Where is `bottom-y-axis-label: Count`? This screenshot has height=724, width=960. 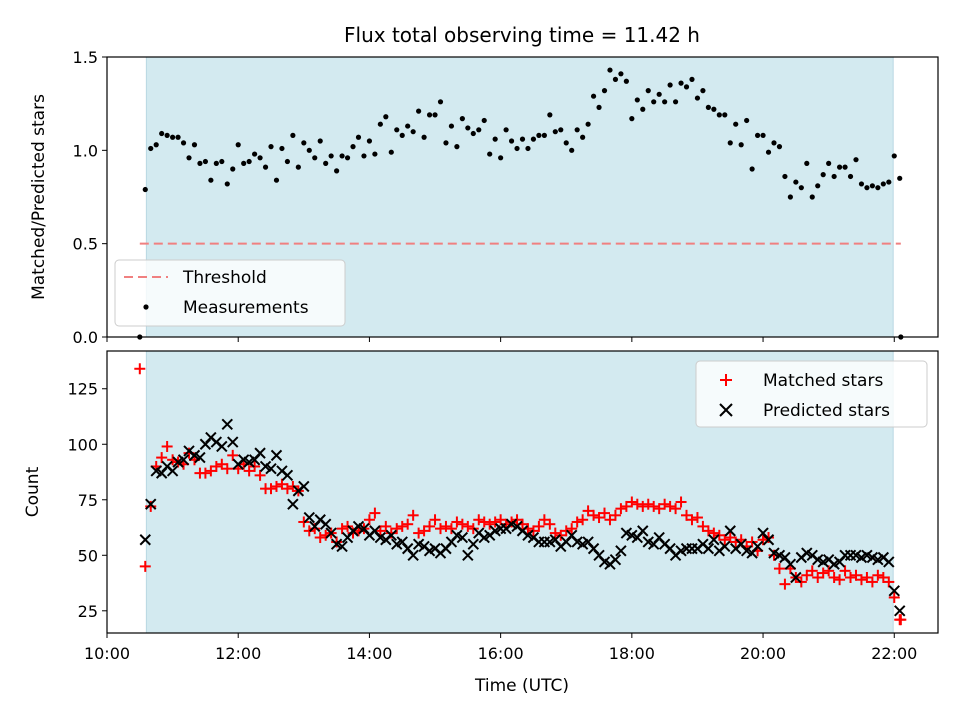 bottom-y-axis-label: Count is located at coordinates (33, 491).